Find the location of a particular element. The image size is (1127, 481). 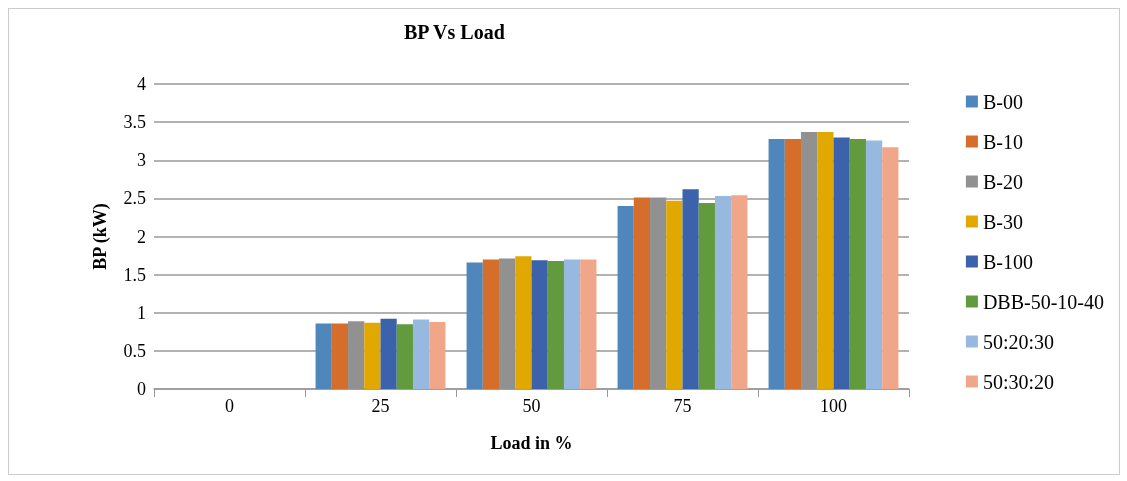

y-tick-label: 0.5 is located at coordinates (134, 350).